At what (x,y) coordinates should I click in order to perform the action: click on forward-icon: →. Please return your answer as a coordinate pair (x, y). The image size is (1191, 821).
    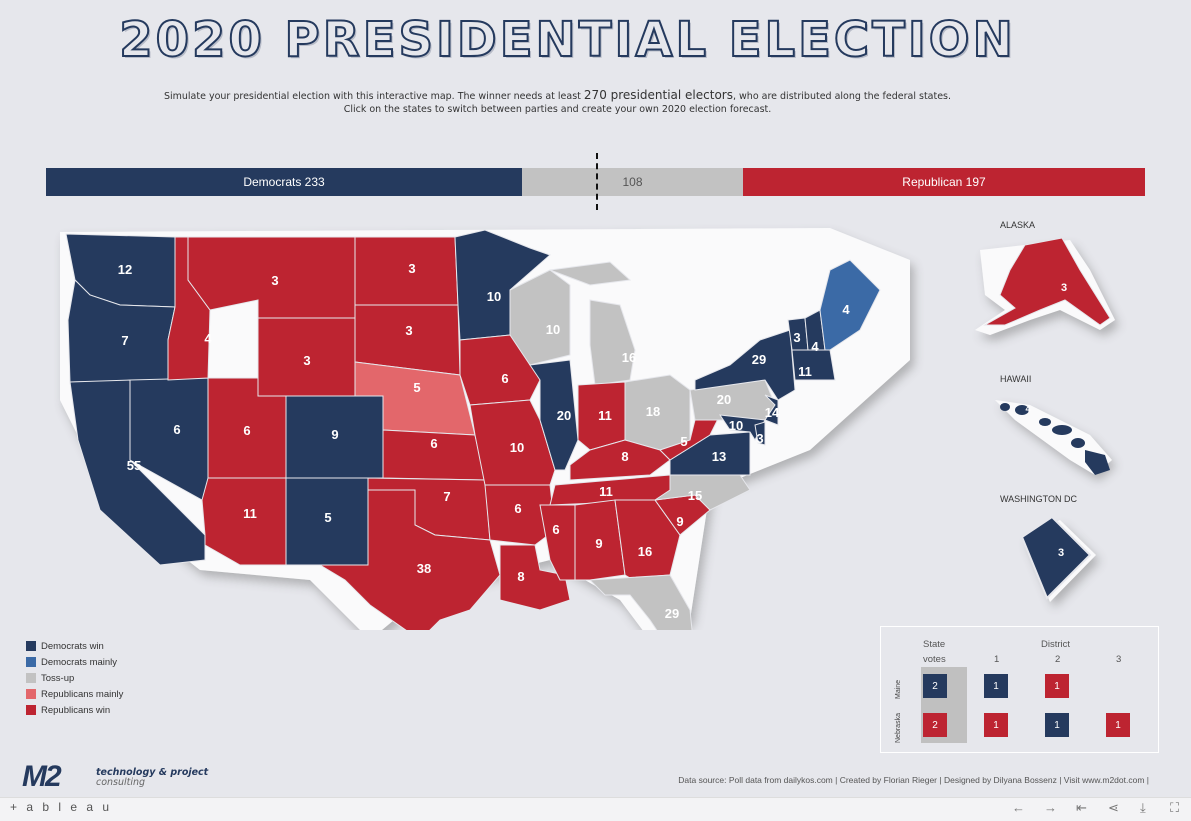
    Looking at the image, I should click on (1050, 807).